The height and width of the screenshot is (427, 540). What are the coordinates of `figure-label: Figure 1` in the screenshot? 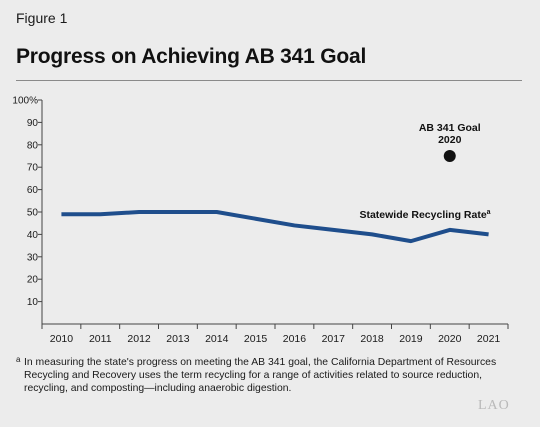 It's located at (42, 18).